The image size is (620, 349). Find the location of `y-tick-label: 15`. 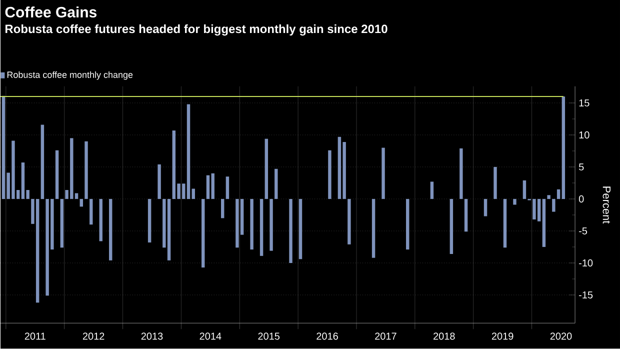

y-tick-label: 15 is located at coordinates (584, 103).